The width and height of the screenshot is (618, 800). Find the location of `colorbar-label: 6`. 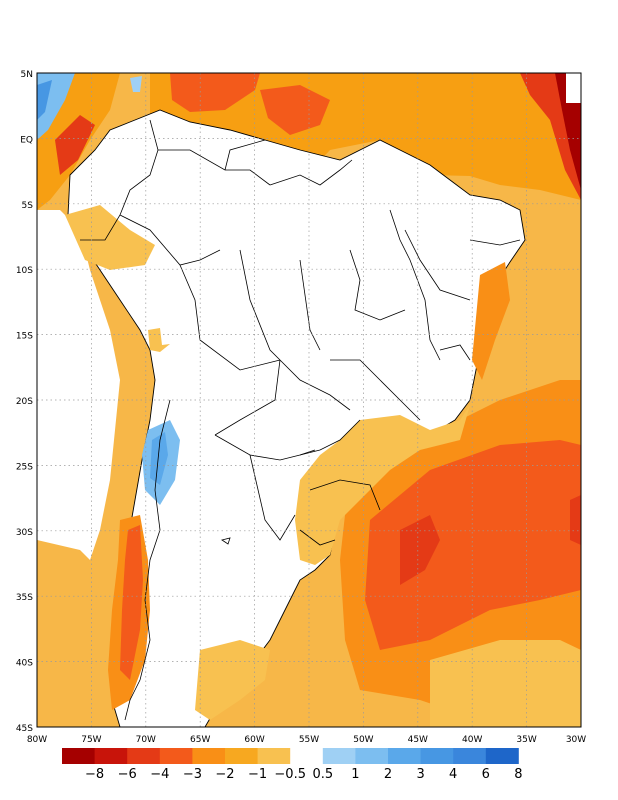

colorbar-label: 6 is located at coordinates (486, 774).